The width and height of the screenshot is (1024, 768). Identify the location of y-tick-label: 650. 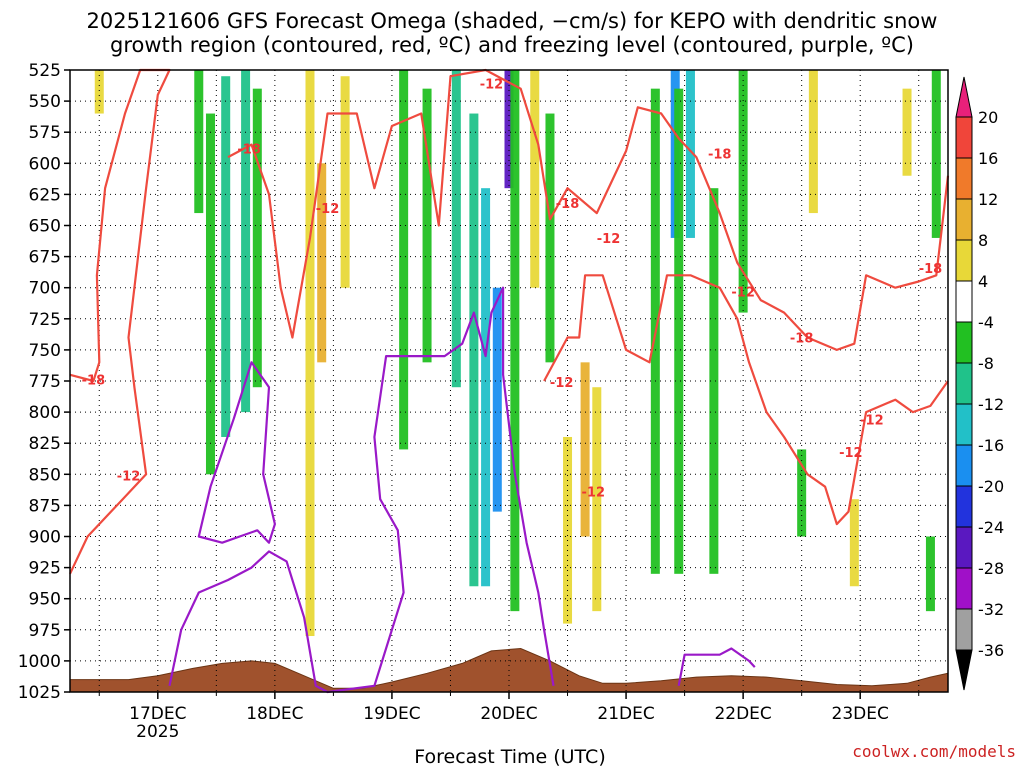
(45, 227).